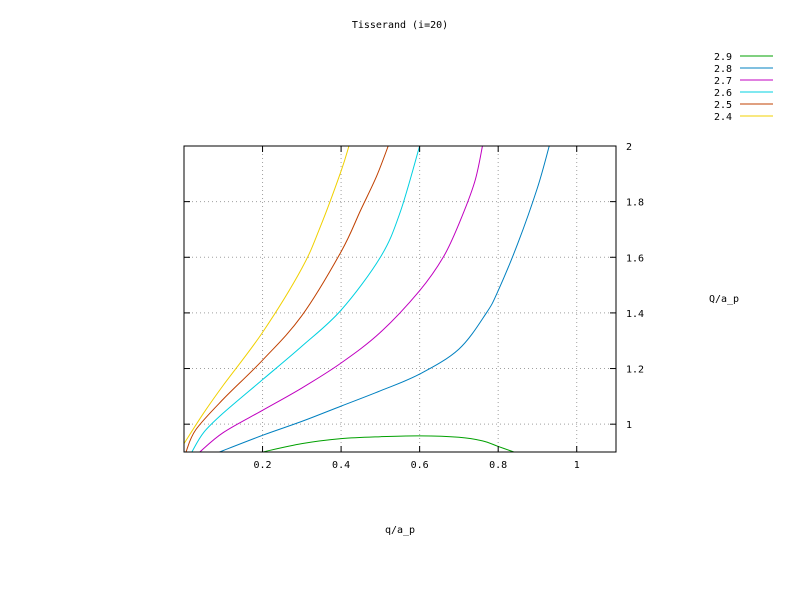 The width and height of the screenshot is (800, 600). What do you see at coordinates (724, 299) in the screenshot?
I see `y-axis-label: Q/a_p` at bounding box center [724, 299].